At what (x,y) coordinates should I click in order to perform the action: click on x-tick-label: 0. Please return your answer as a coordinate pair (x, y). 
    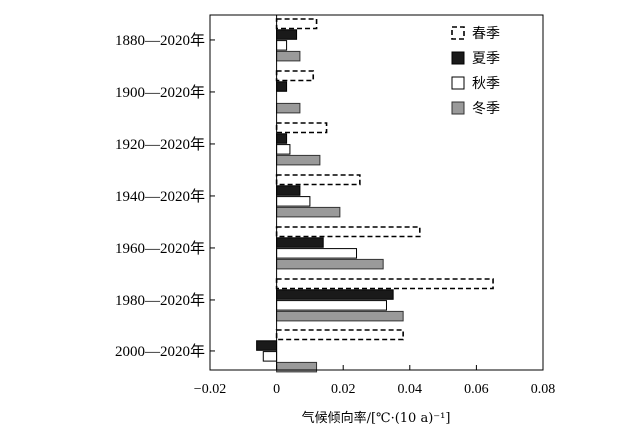
    Looking at the image, I should click on (276, 389).